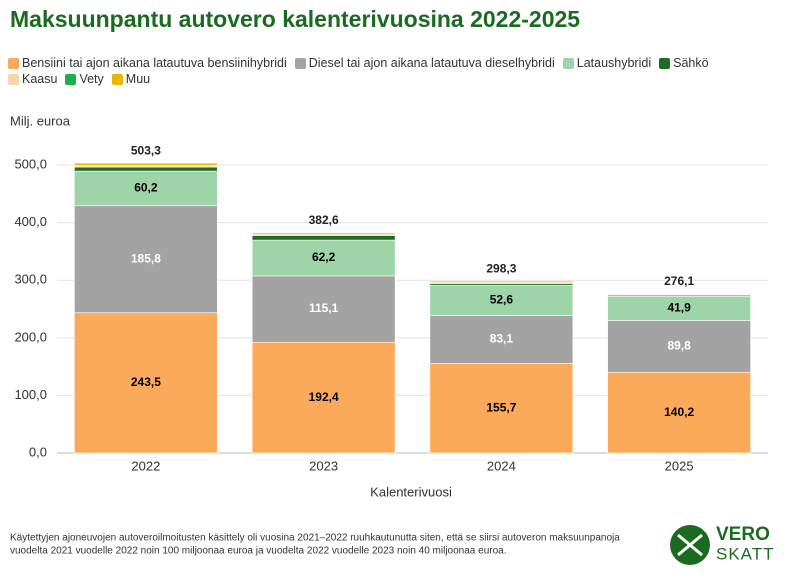  What do you see at coordinates (138, 79) in the screenshot?
I see `legend-label: Muu` at bounding box center [138, 79].